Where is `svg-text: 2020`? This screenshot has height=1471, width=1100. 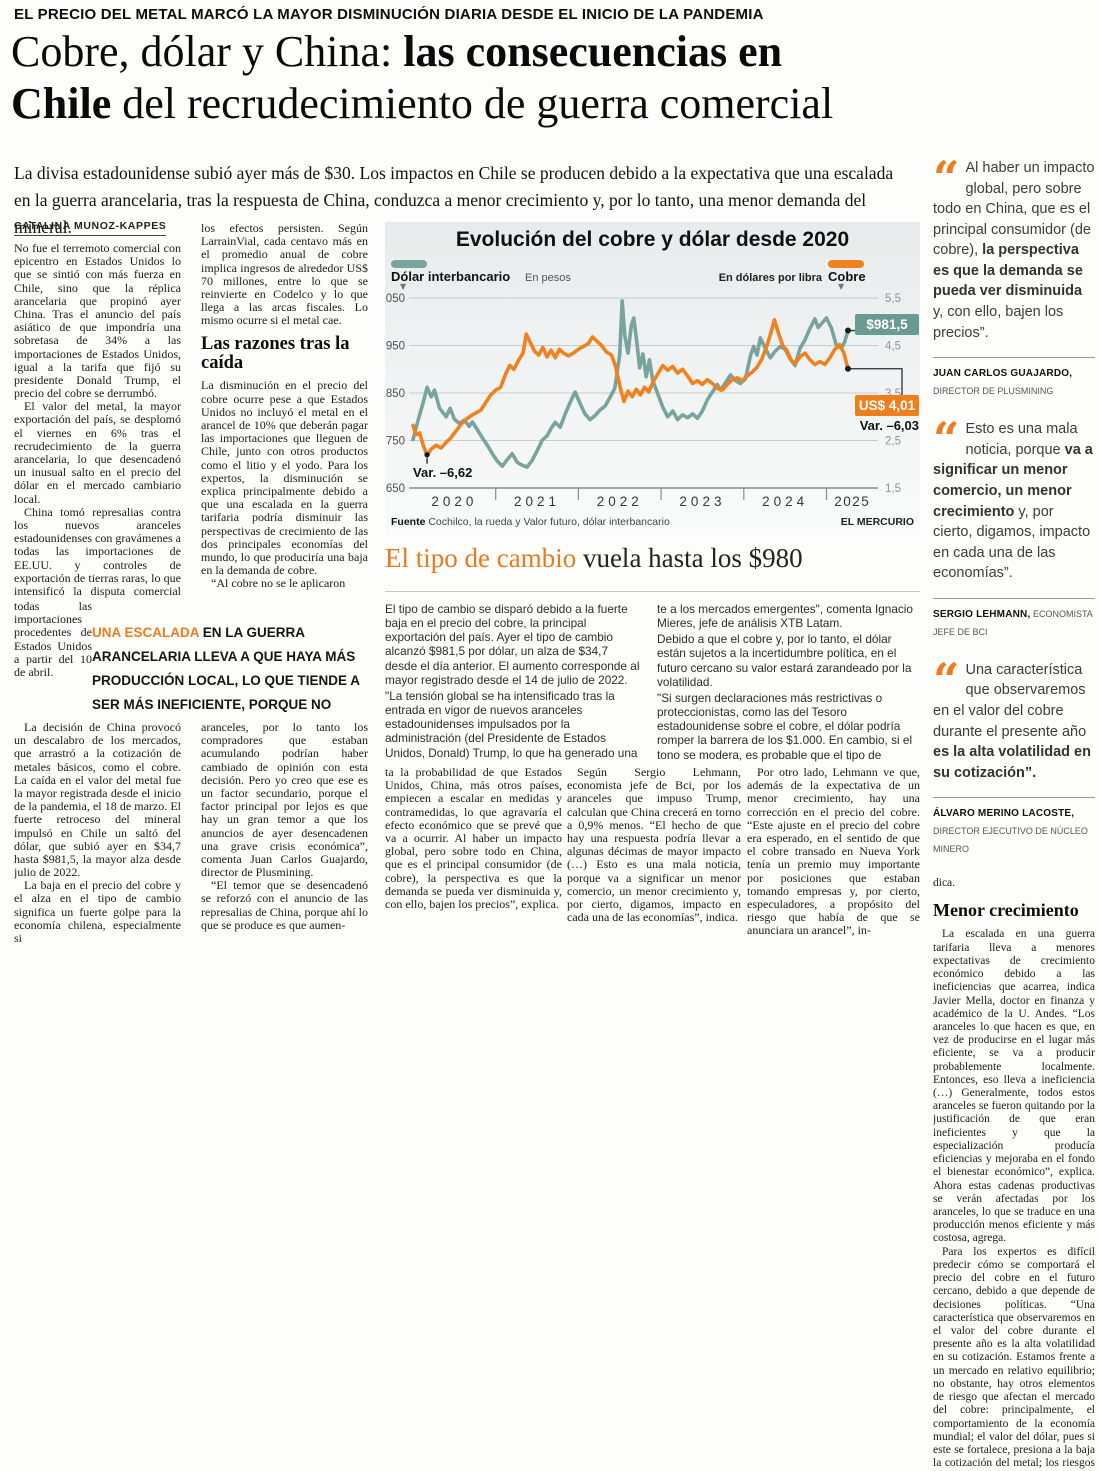 svg-text: 2020 is located at coordinates (454, 501).